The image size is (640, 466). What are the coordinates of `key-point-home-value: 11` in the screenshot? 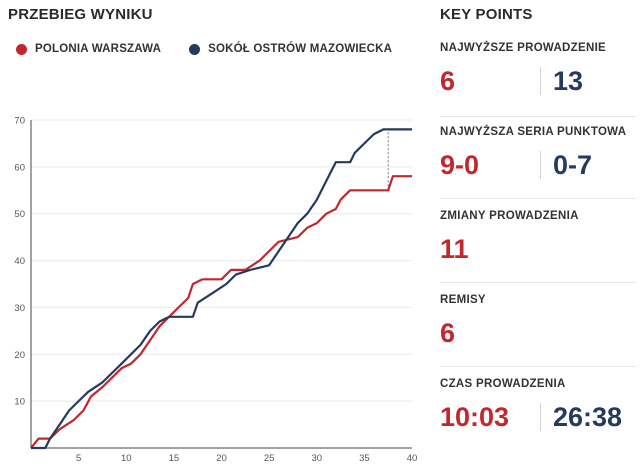 It's located at (454, 249).